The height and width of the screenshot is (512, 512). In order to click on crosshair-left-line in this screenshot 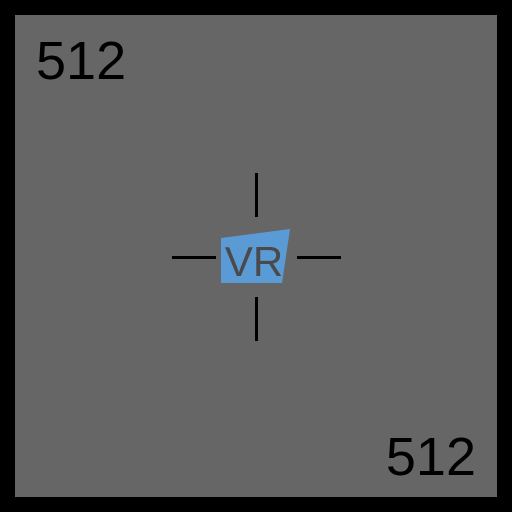, I will do `click(194, 257)`.